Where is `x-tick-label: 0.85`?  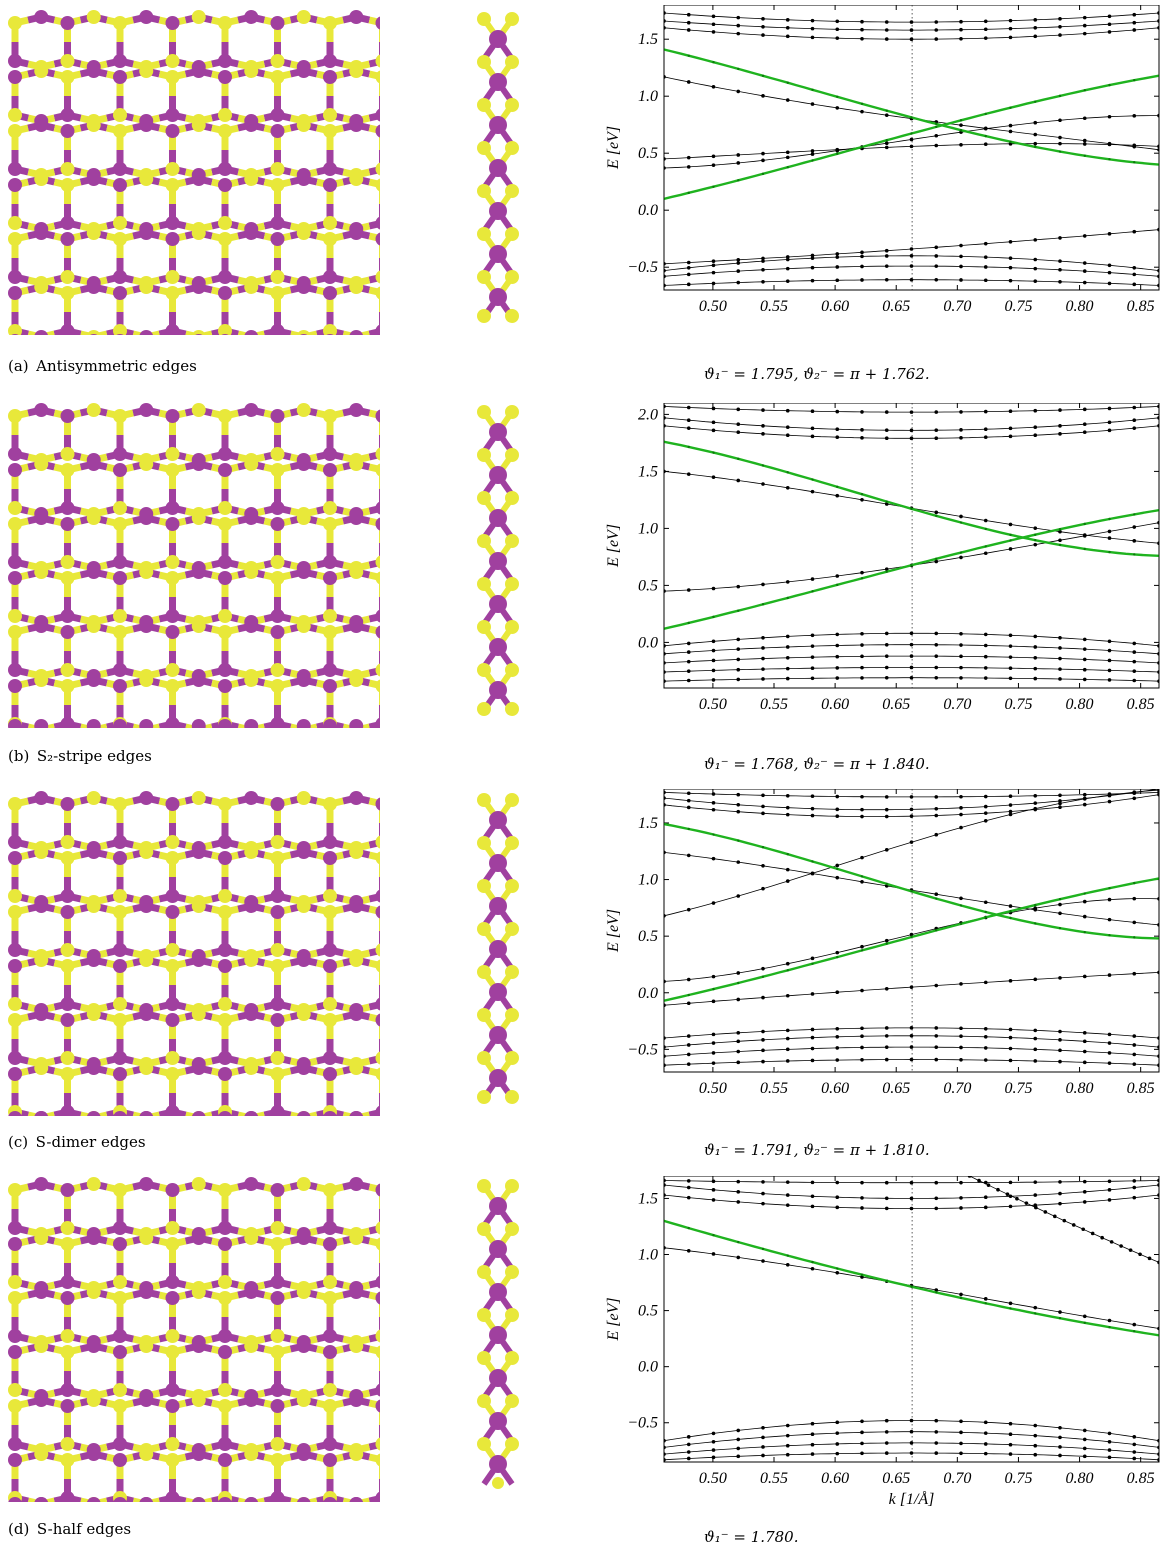
x-tick-label: 0.85 is located at coordinates (1141, 1478).